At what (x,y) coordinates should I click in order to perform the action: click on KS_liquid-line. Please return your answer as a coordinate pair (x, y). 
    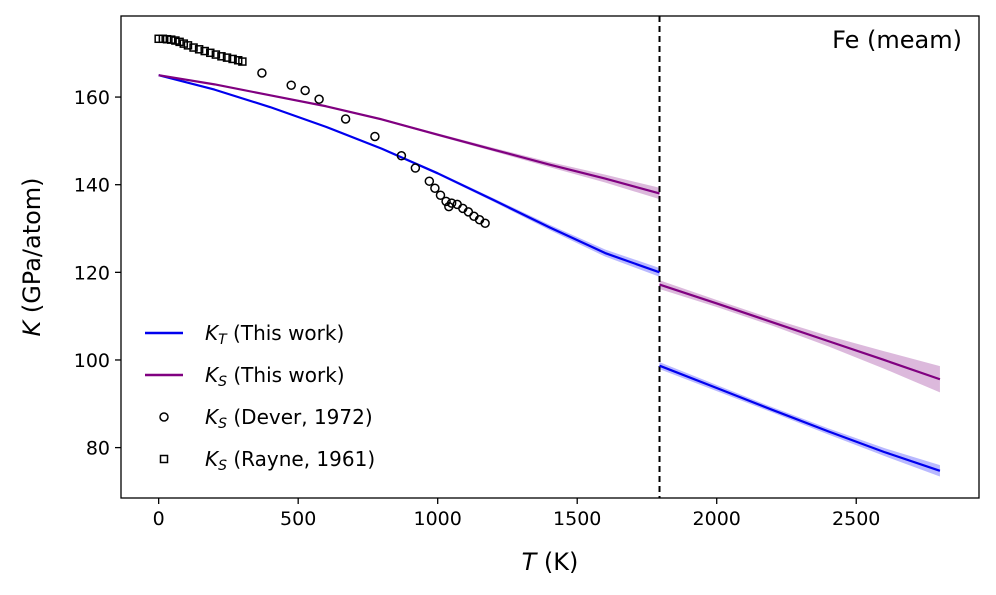
    Looking at the image, I should click on (800, 332).